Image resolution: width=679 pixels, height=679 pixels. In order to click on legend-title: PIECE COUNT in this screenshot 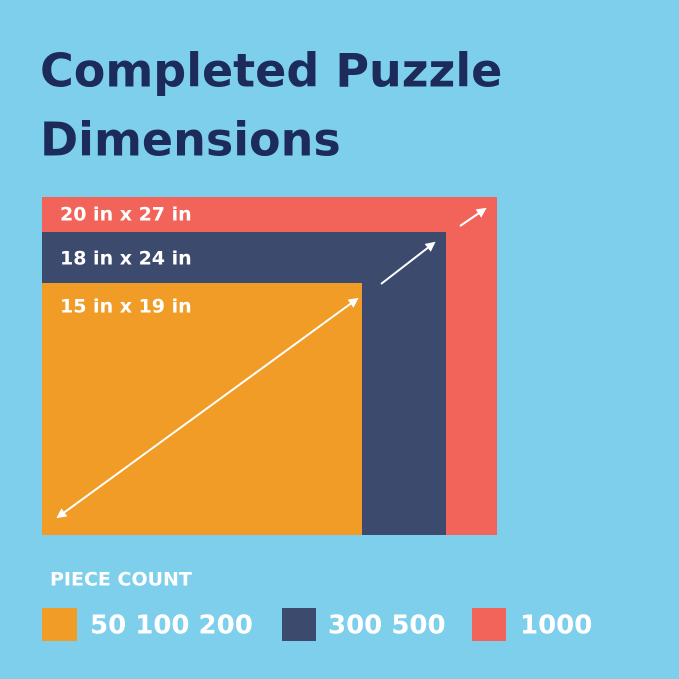, I will do `click(121, 580)`.